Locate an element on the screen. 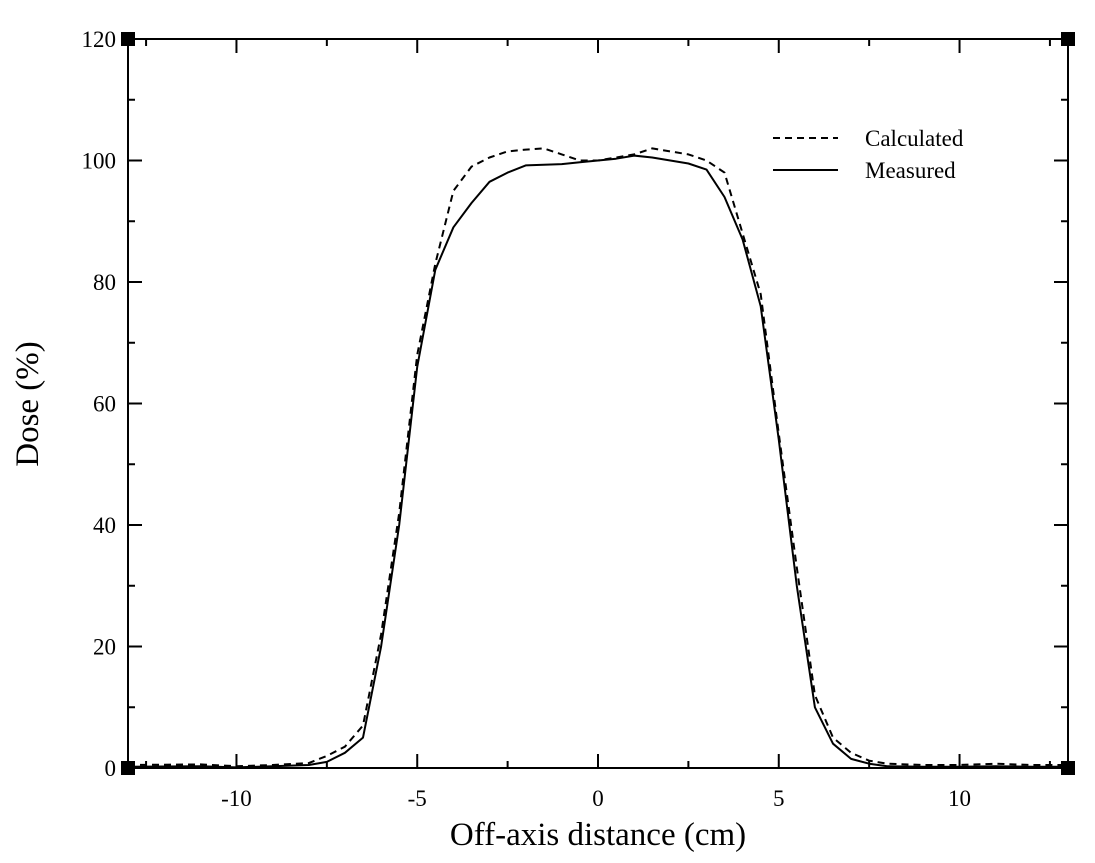 This screenshot has height=863, width=1095. x-tick-label: 10 is located at coordinates (959, 798).